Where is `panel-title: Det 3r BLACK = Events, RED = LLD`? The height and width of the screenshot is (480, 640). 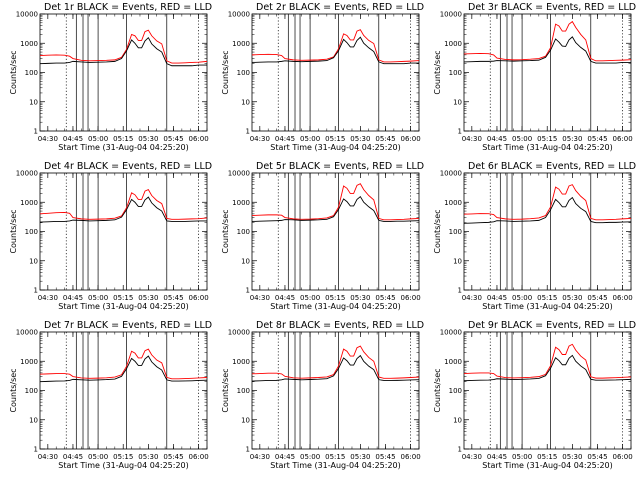
panel-title: Det 3r BLACK = Events, RED = LLD is located at coordinates (552, 7).